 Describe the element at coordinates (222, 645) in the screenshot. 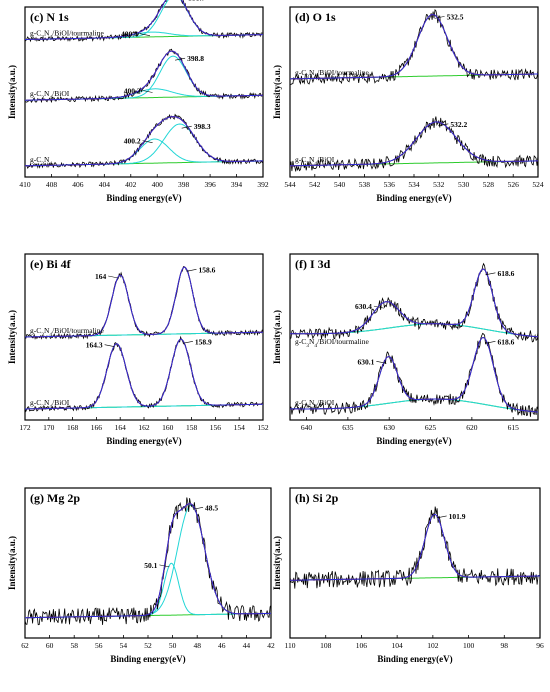

I see `x-tick-label: 46` at that location.